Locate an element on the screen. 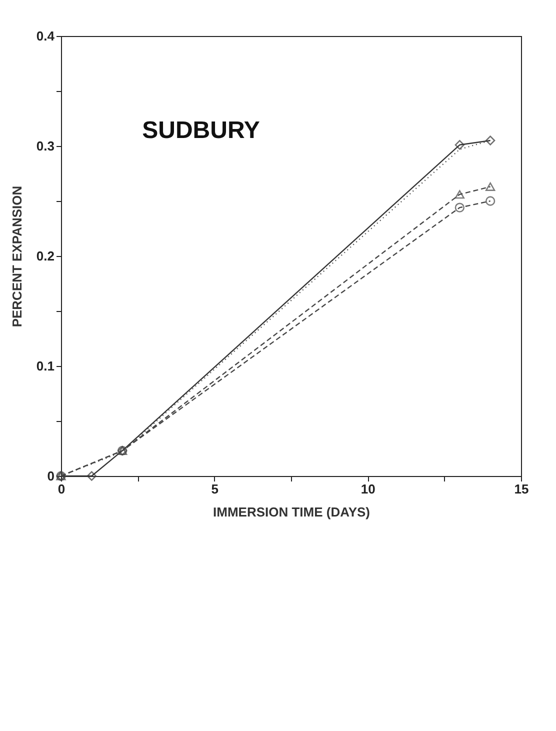  x-tick-label: 10 is located at coordinates (368, 489).